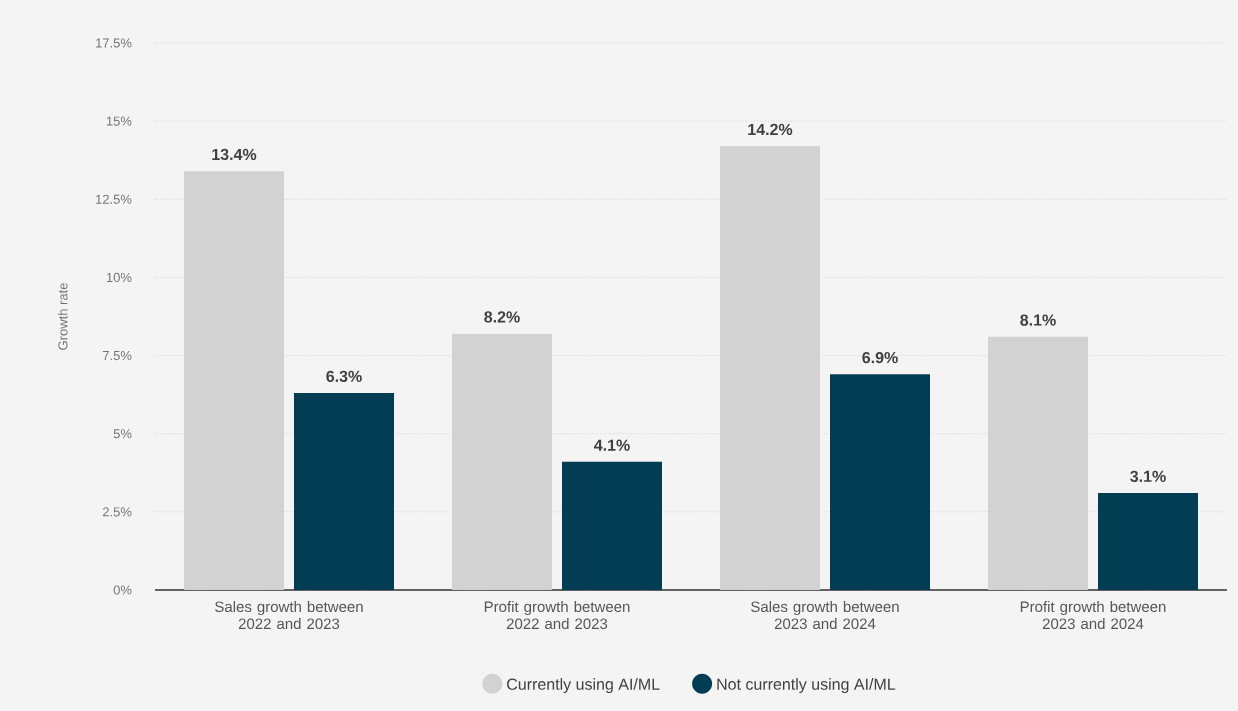 The image size is (1238, 711). I want to click on data-label: 4.1%, so click(612, 445).